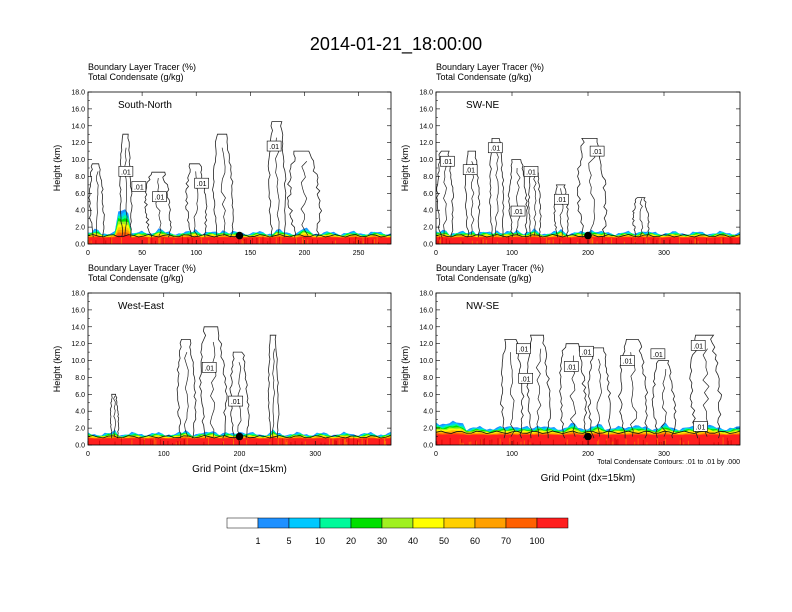 The image size is (792, 612). I want to click on colorbar: 1 5 10 20 30 40 50 60 70 100, so click(397, 531).